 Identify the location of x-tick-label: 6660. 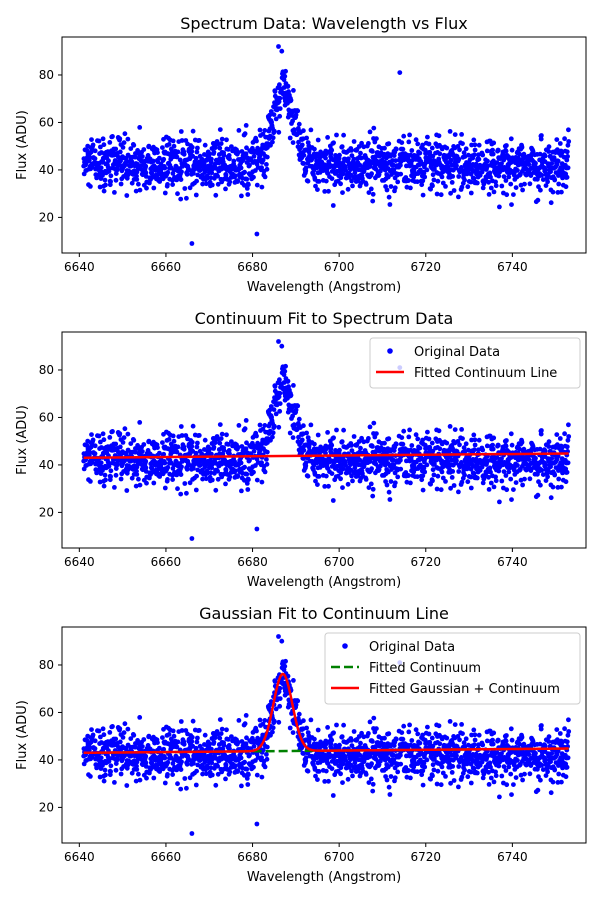
(166, 562).